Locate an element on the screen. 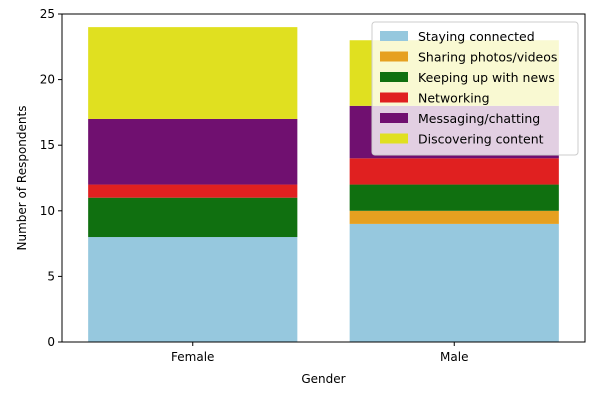 The height and width of the screenshot is (400, 600). x-axis-label: Gender is located at coordinates (323, 379).